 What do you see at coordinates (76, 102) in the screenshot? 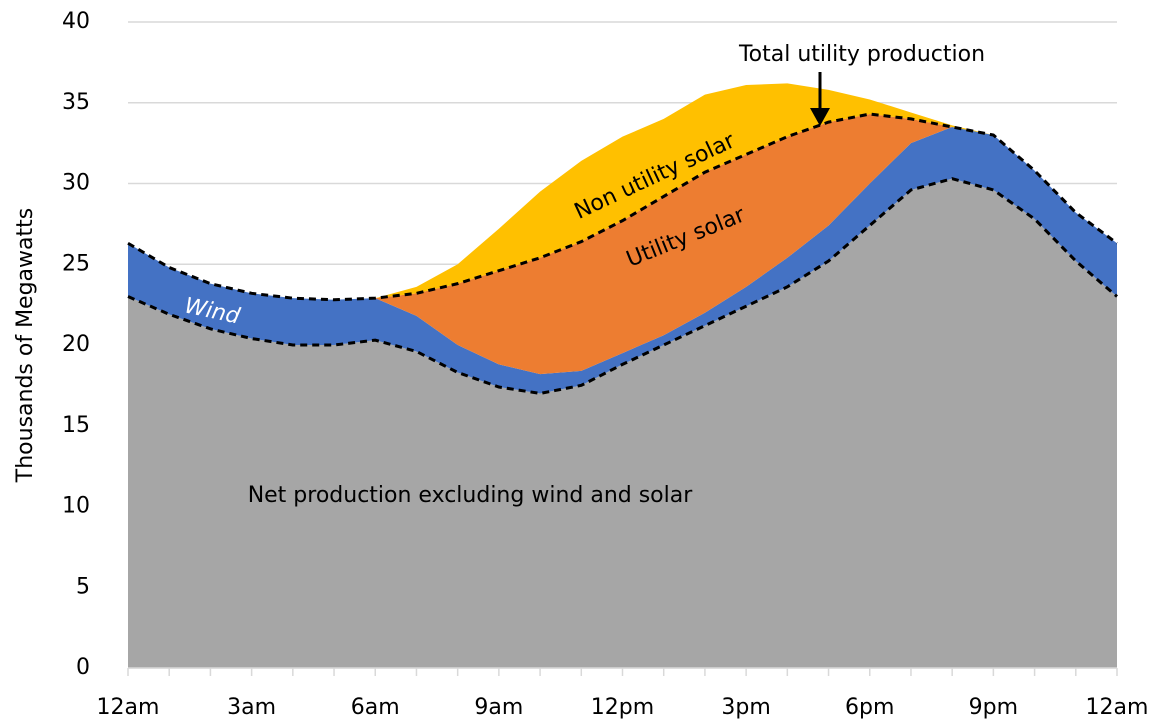
I see `y-tick-label: 35` at bounding box center [76, 102].